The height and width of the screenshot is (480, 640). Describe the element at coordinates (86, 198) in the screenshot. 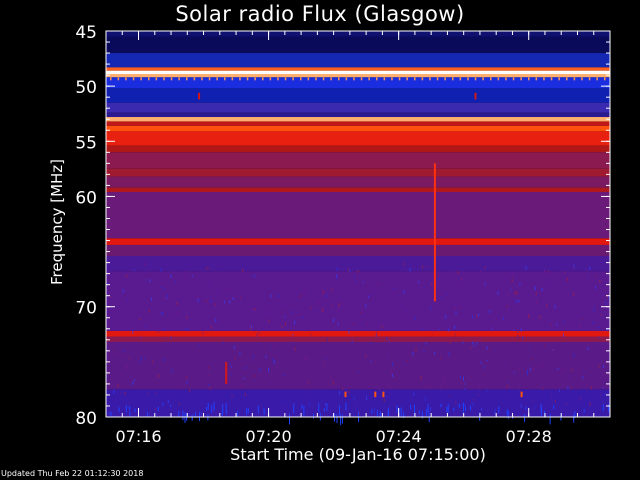

I see `y-tick-label-60: 60` at that location.